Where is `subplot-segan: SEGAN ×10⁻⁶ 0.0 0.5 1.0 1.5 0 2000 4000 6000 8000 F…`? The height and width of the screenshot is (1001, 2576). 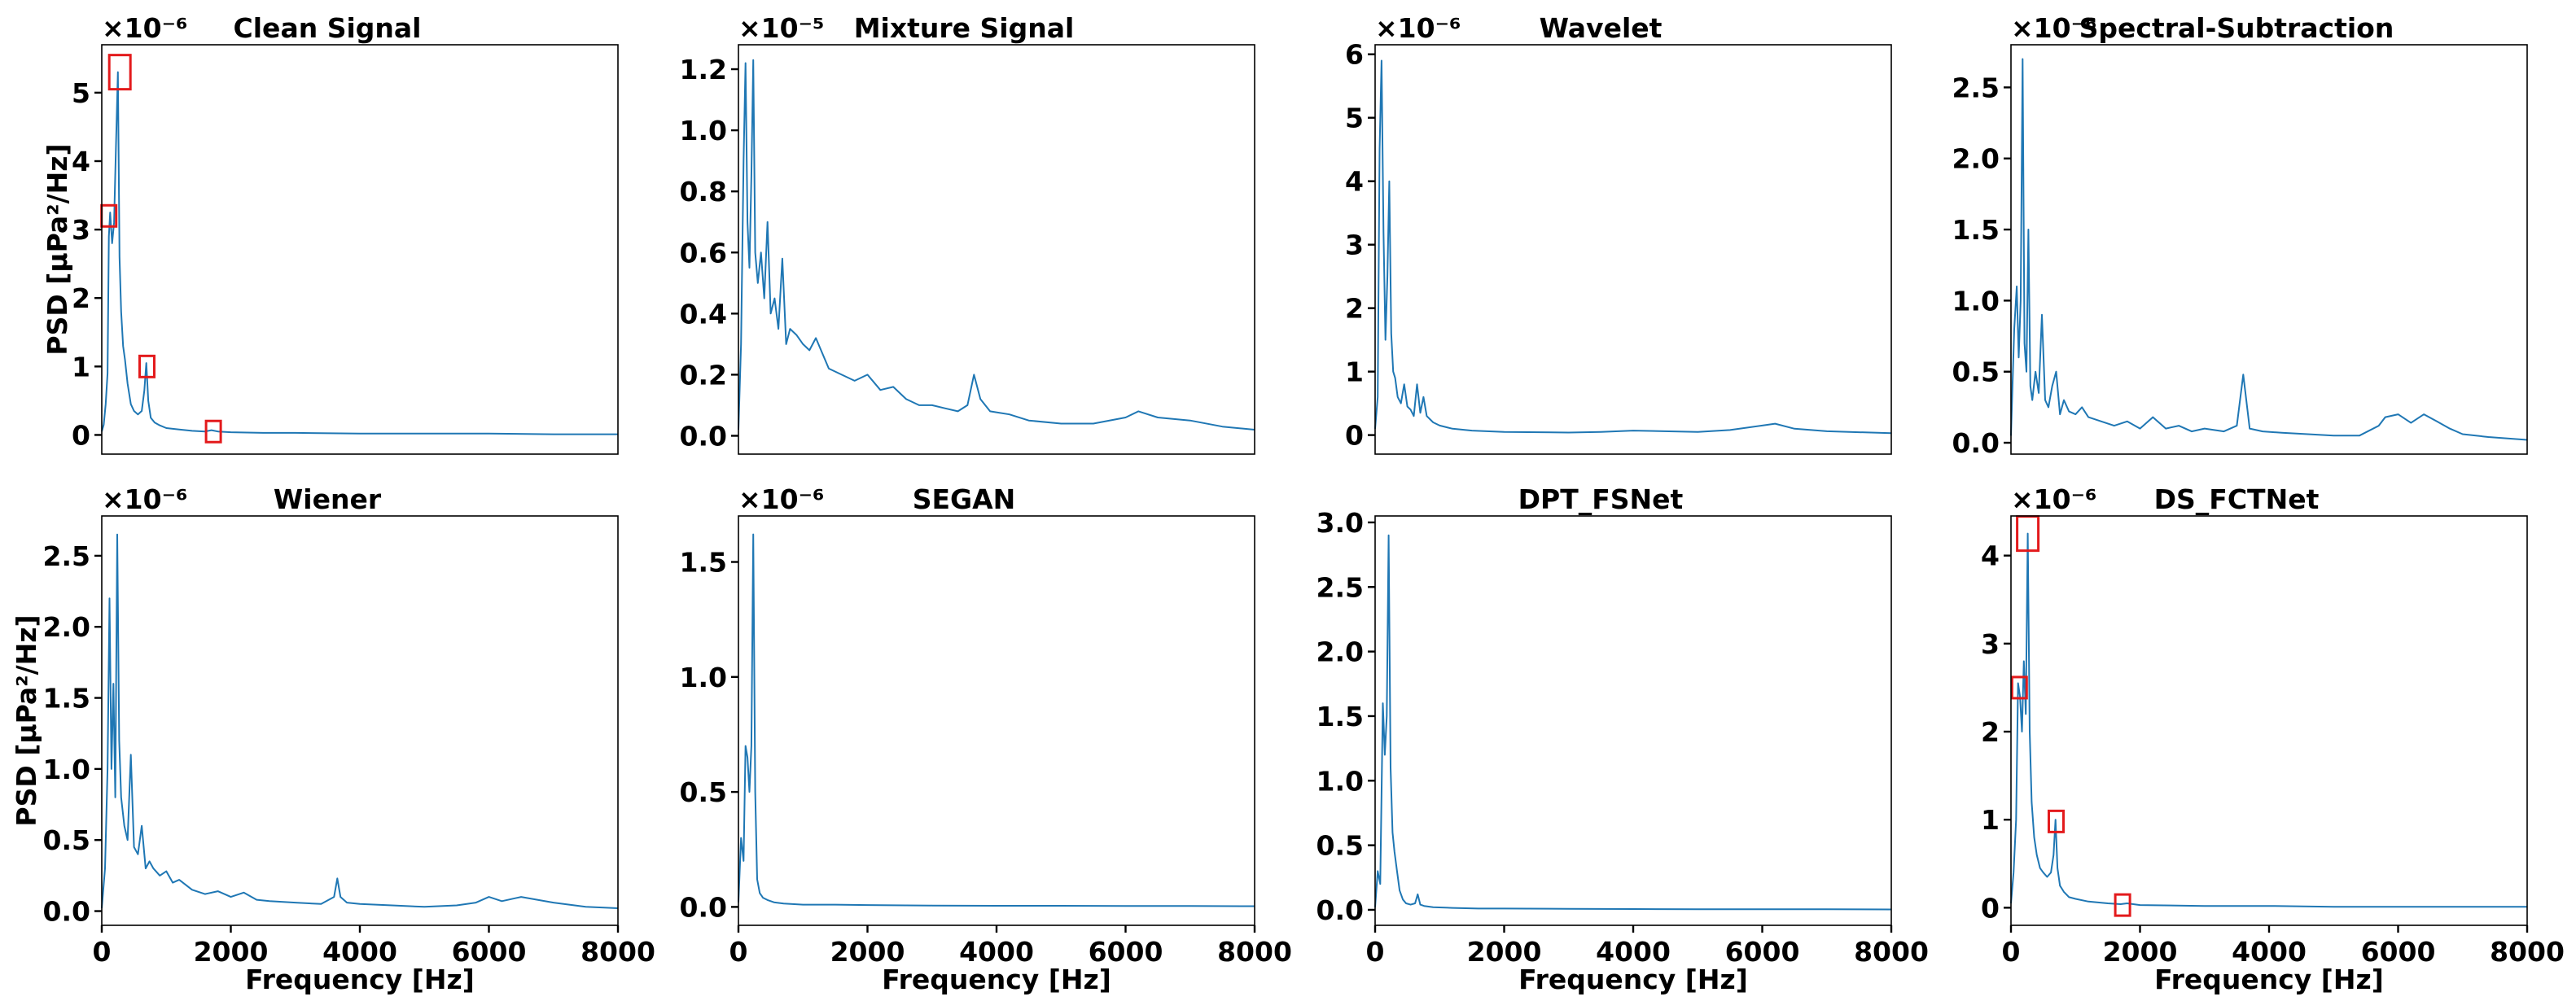 subplot-segan: SEGAN ×10⁻⁶ 0.0 0.5 1.0 1.5 0 2000 4000 6000 8000 F… is located at coordinates (986, 739).